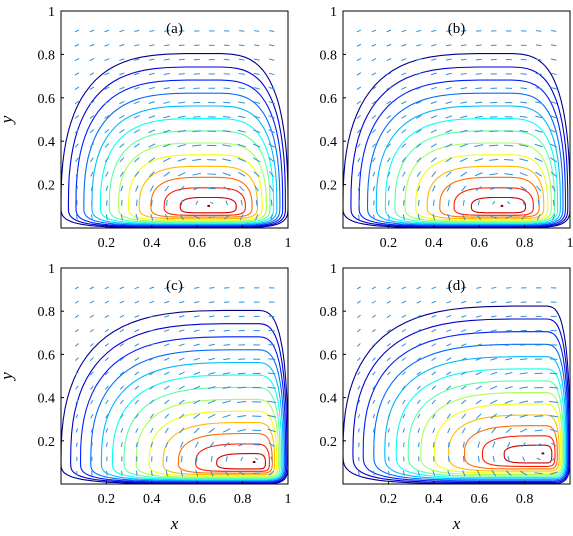 The width and height of the screenshot is (573, 536). I want to click on contour-group, so click(174, 140).